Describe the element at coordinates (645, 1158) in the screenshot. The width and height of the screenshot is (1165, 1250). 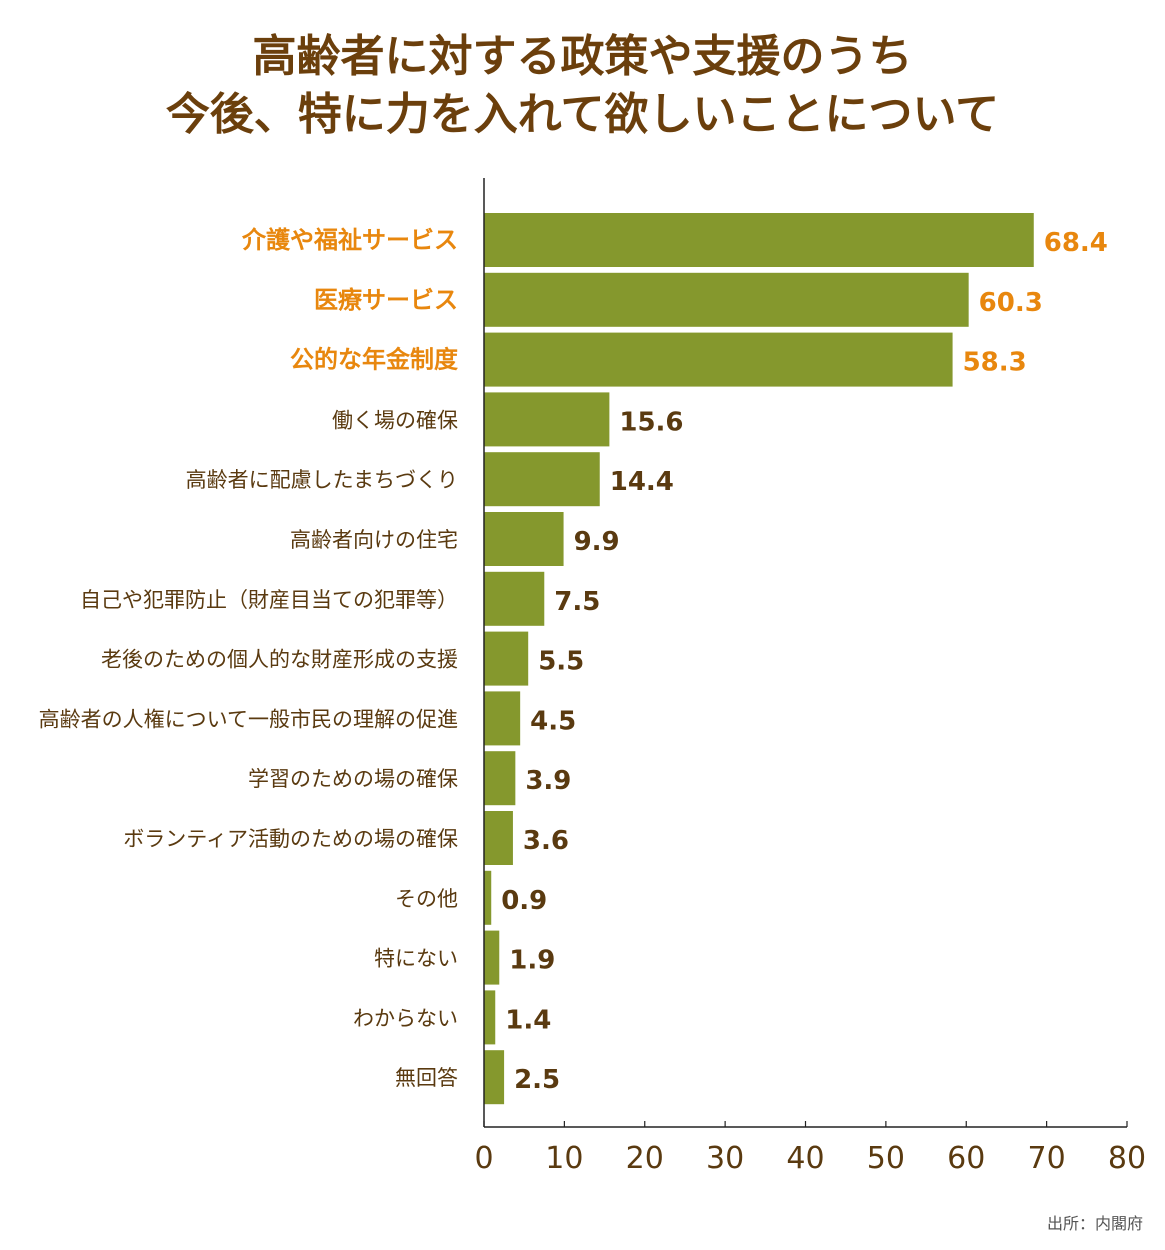
I see `x-tick-label: 20` at that location.